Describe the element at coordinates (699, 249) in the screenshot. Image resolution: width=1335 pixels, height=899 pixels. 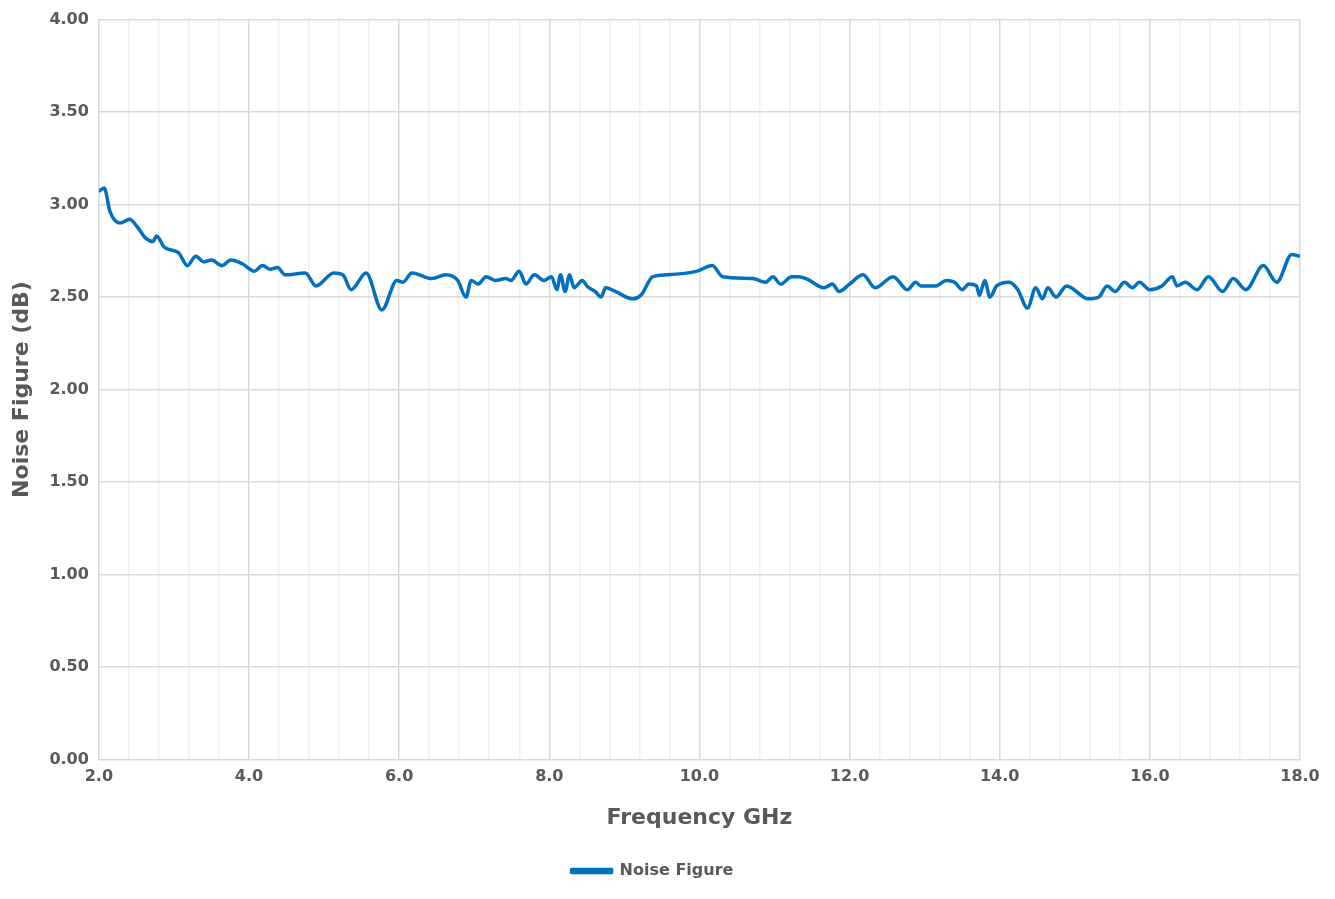
I see `line-series` at that location.